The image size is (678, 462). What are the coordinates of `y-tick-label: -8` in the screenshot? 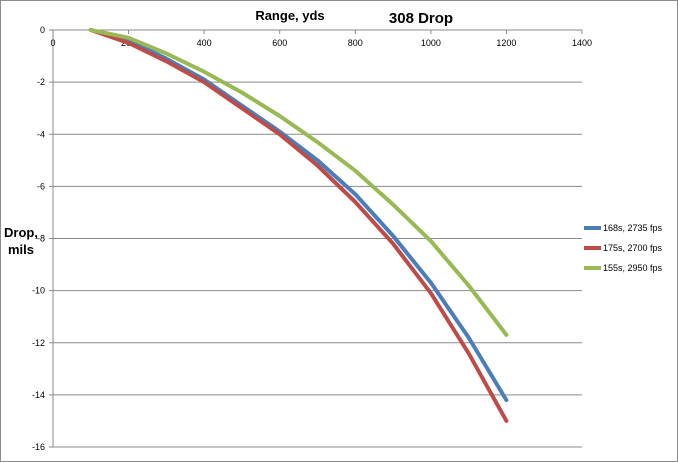 It's located at (41, 239).